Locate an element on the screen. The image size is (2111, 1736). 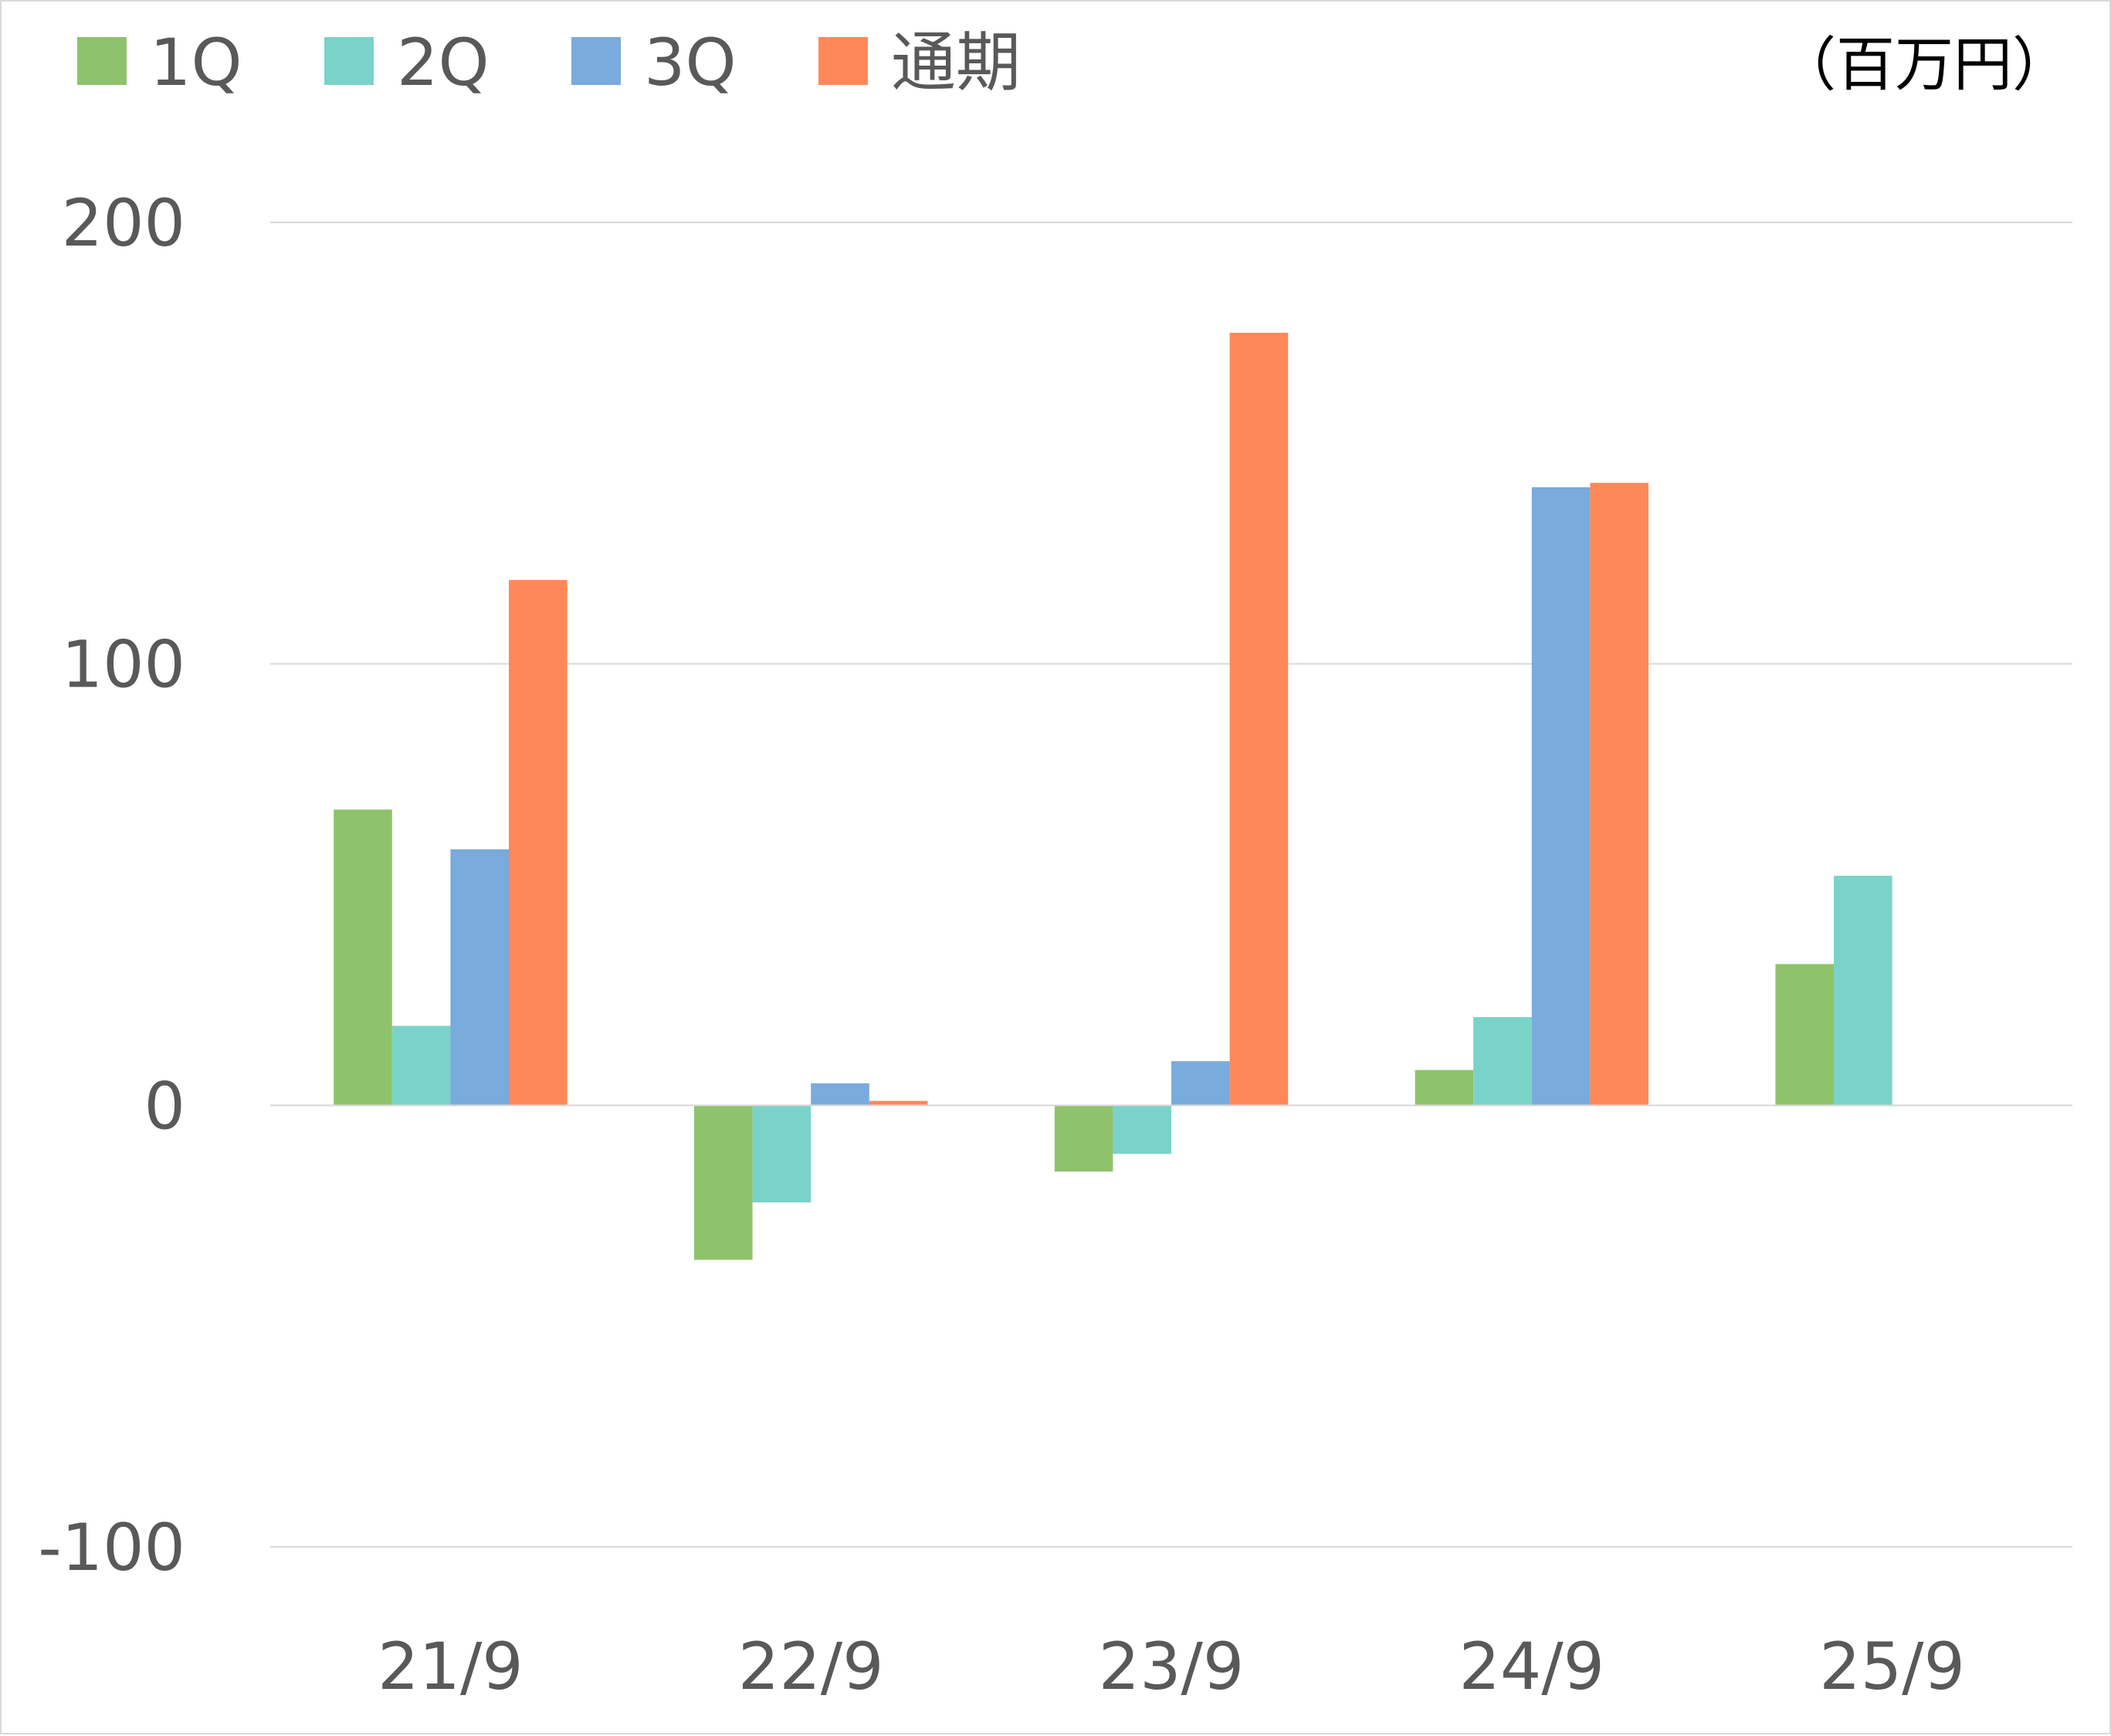
bar-21-9-通期 is located at coordinates (538, 843).